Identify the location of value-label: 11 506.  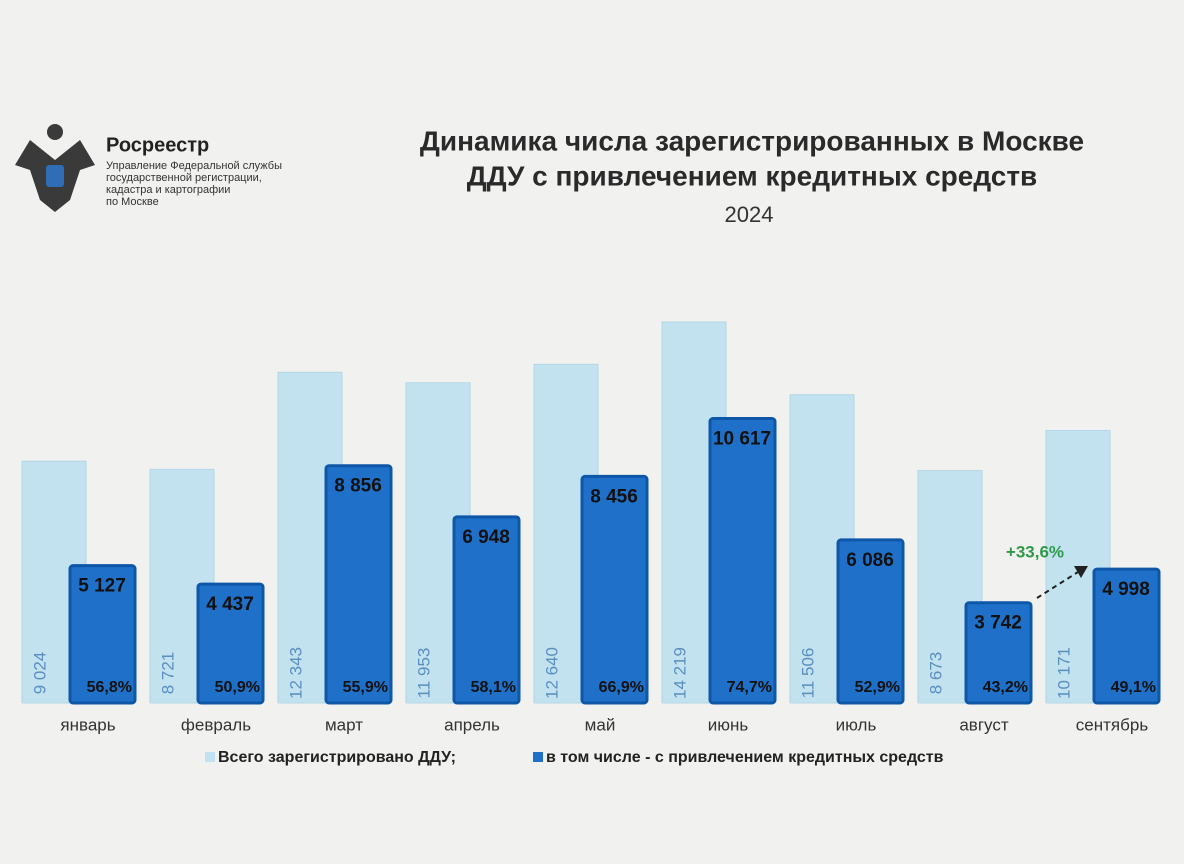
(807, 673).